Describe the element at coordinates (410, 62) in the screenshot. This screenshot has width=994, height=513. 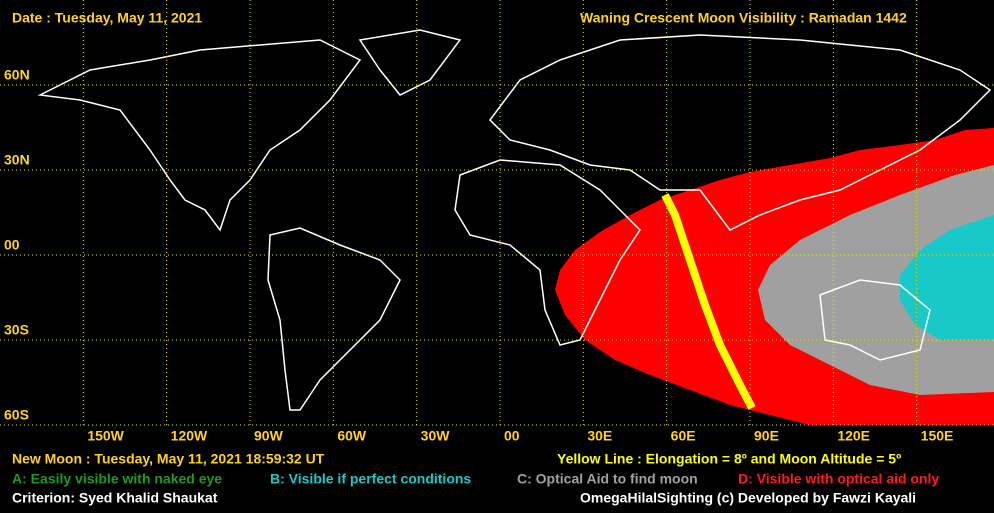
I see `greenland` at that location.